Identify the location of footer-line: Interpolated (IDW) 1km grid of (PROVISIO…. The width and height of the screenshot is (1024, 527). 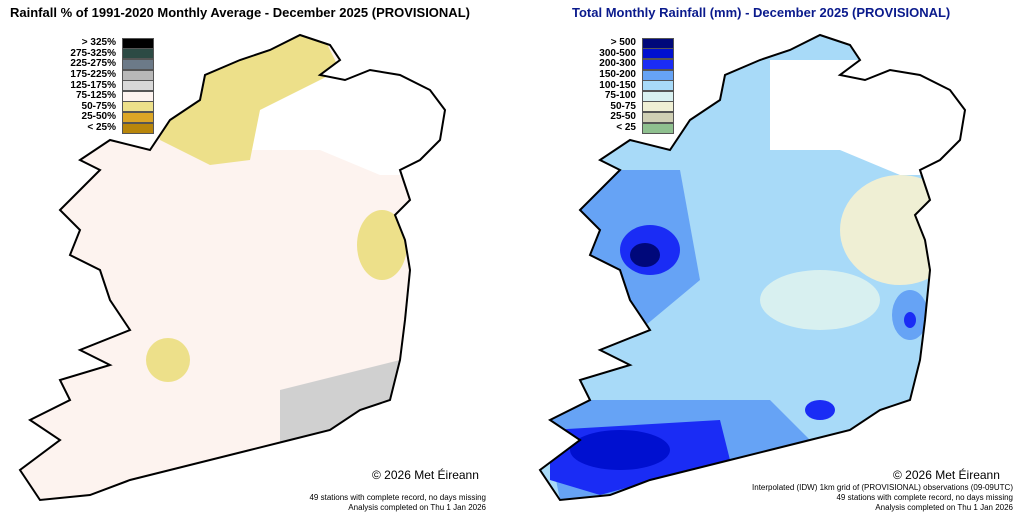
(882, 487).